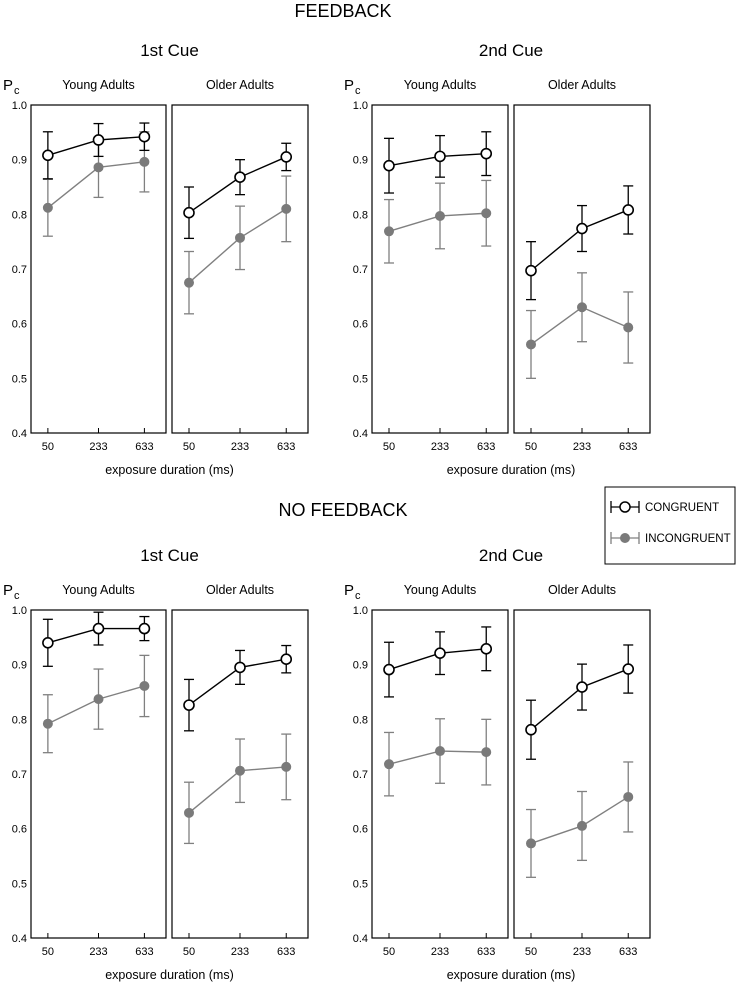 The image size is (737, 986). What do you see at coordinates (625, 507) in the screenshot?
I see `legend-congruent-marker` at bounding box center [625, 507].